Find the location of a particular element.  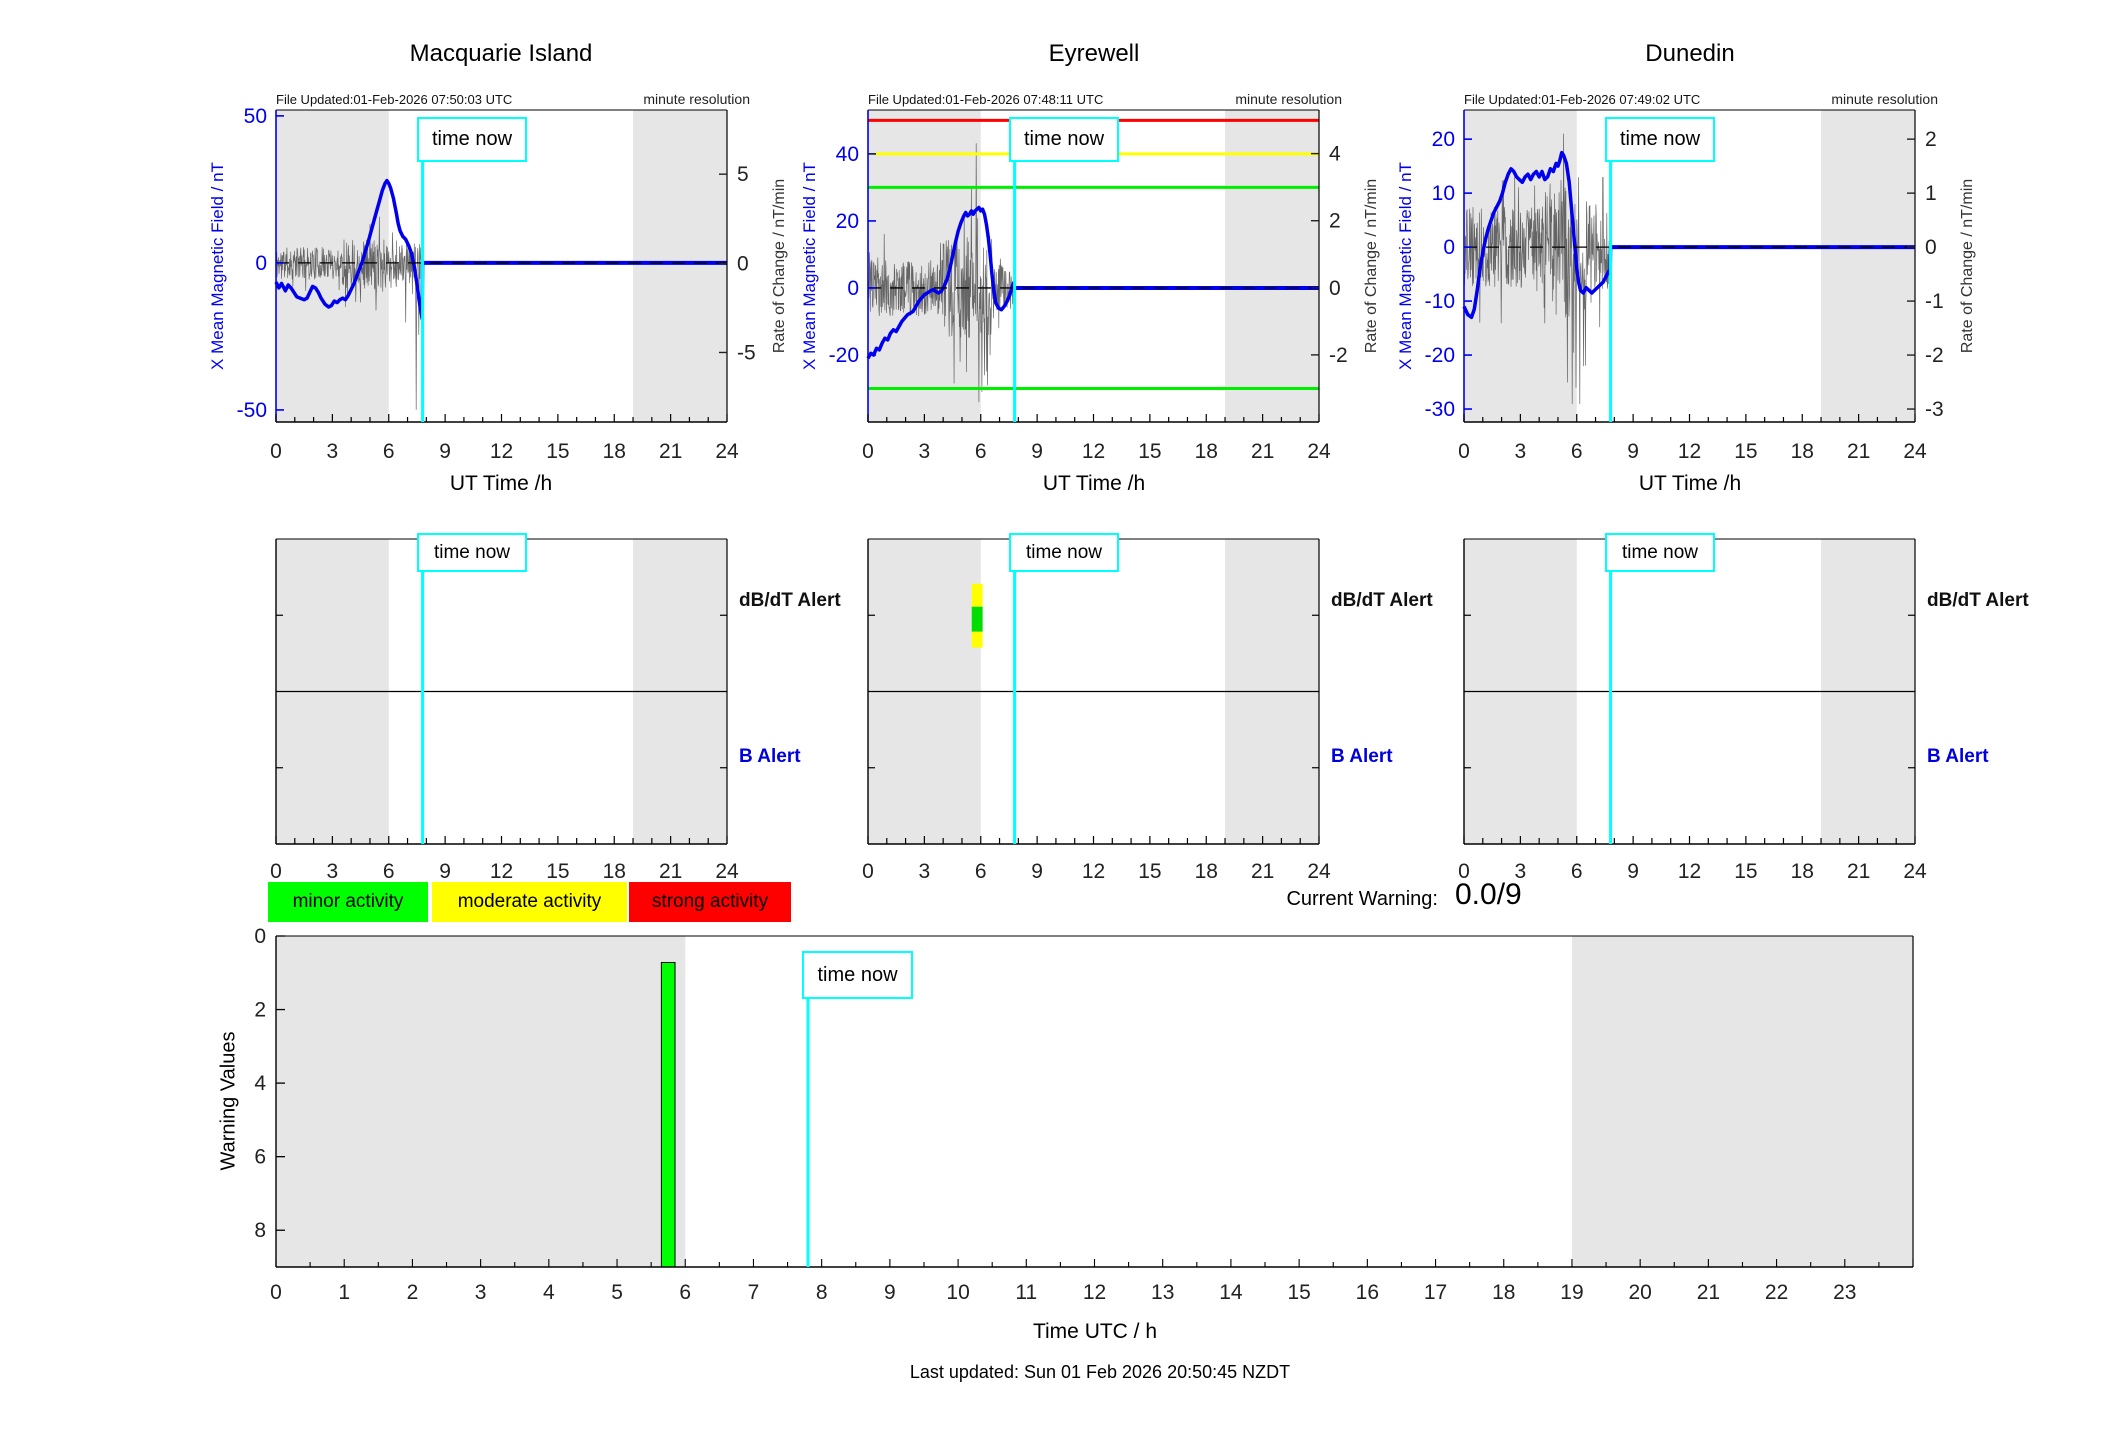

right-axis-tick-label: 1 is located at coordinates (1931, 193).